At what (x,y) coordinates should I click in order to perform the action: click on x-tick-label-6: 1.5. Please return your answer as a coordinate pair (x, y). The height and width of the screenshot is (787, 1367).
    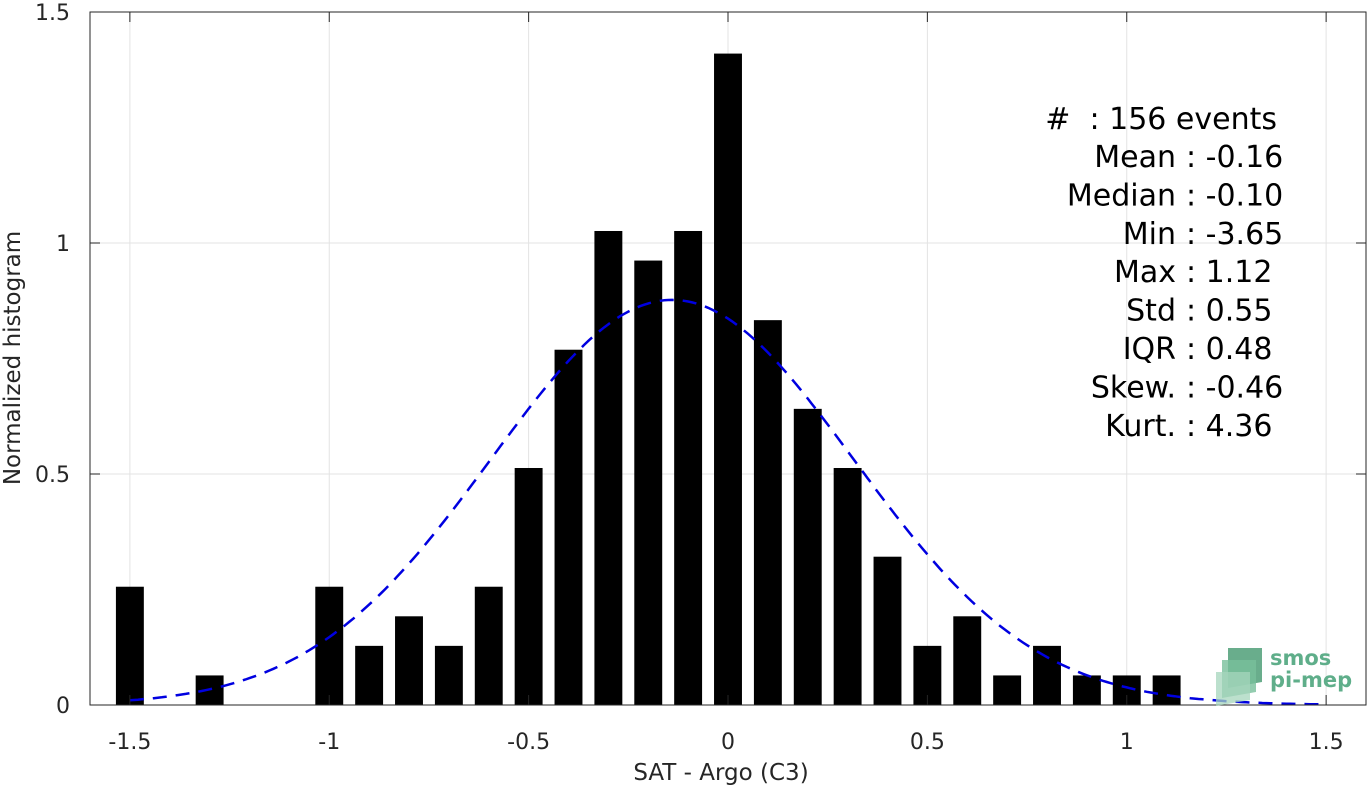
    Looking at the image, I should click on (1326, 742).